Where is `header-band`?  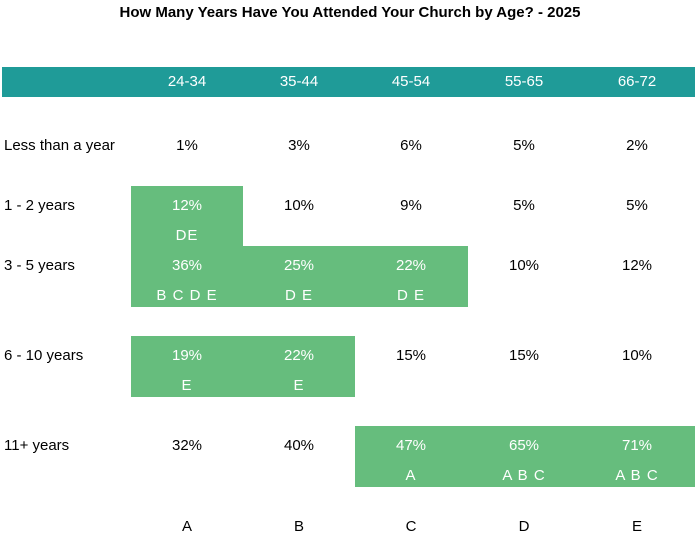 header-band is located at coordinates (348, 82).